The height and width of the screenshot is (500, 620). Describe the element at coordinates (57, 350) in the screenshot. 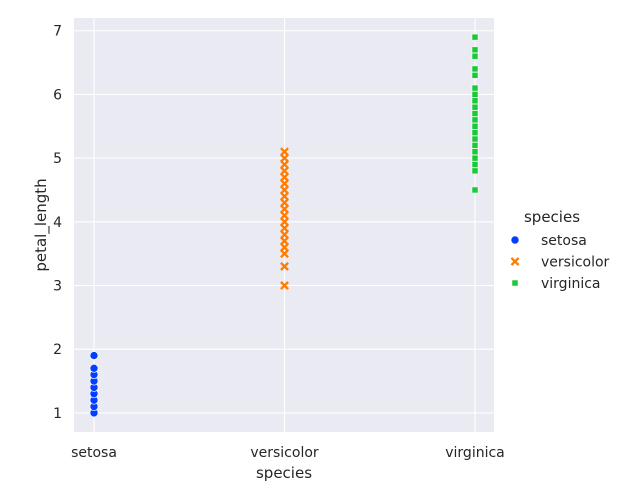

I see `y-tick-label: 2` at that location.